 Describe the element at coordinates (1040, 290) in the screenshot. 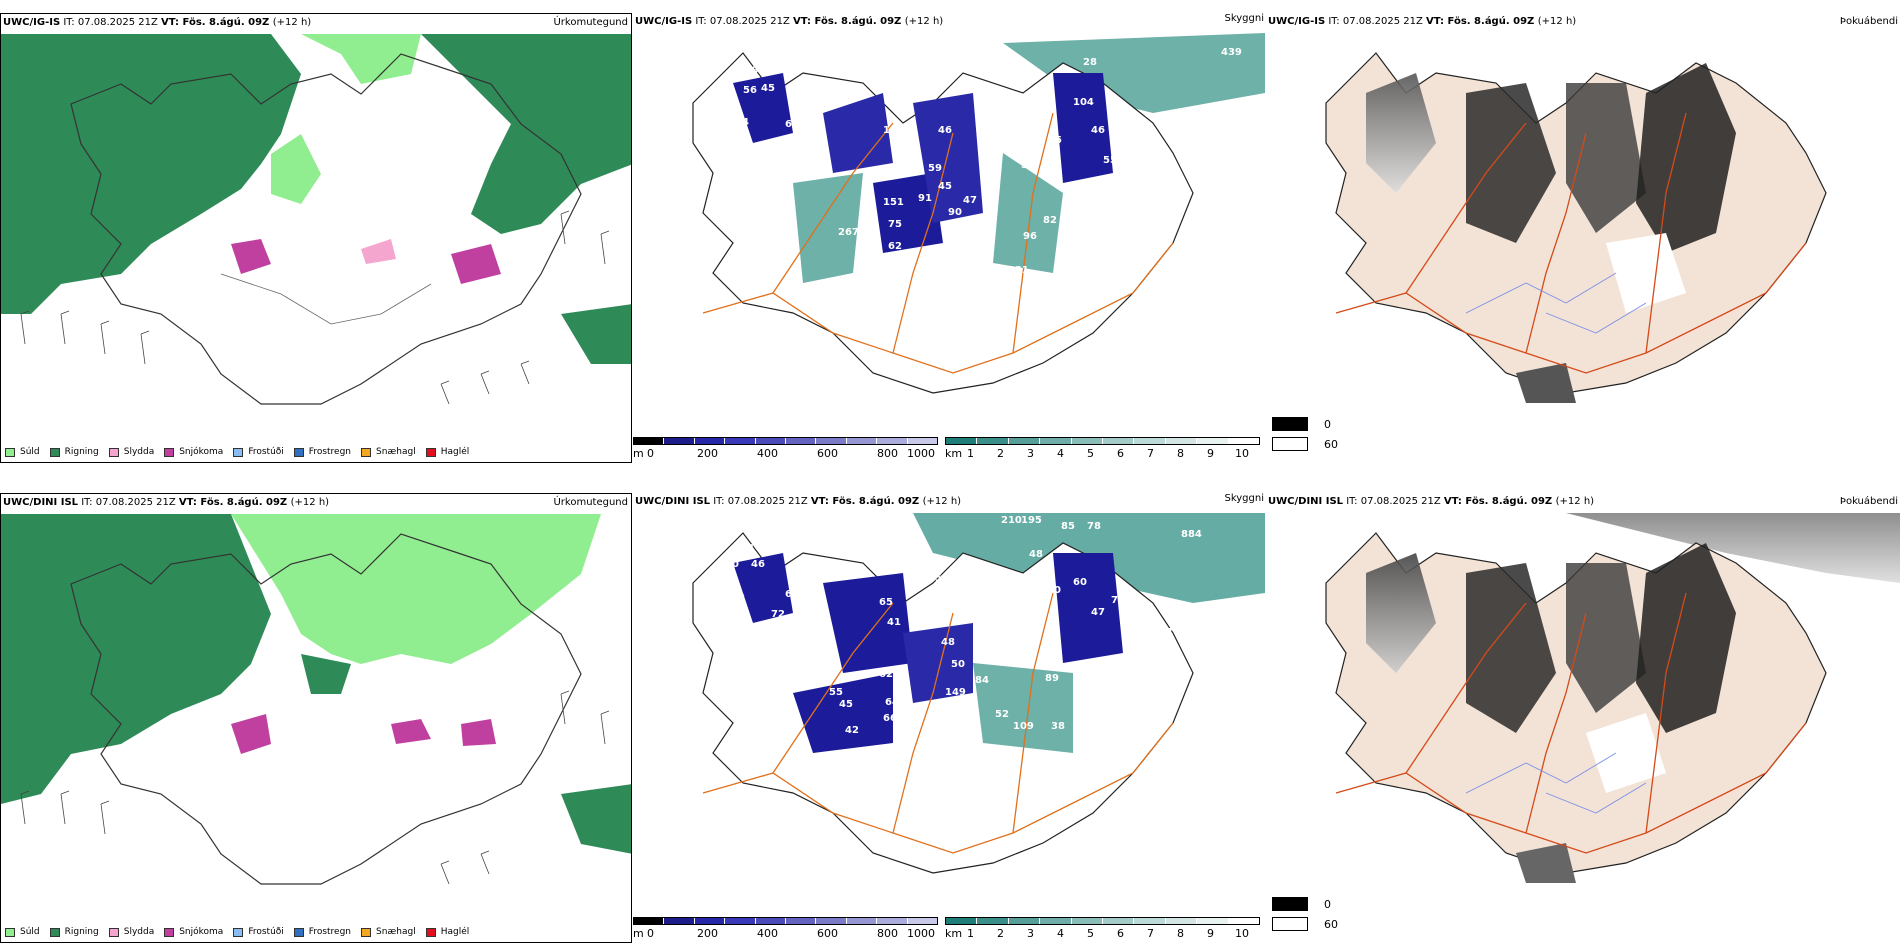

I see `cloud-label: 27` at that location.